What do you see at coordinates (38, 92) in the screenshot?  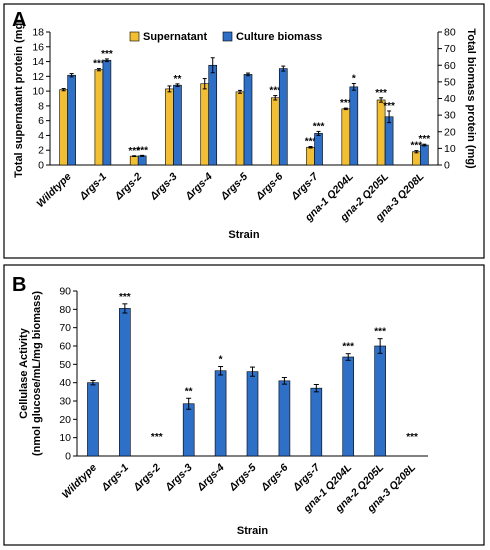 I see `panel-a-y-tick-label: 10` at bounding box center [38, 92].